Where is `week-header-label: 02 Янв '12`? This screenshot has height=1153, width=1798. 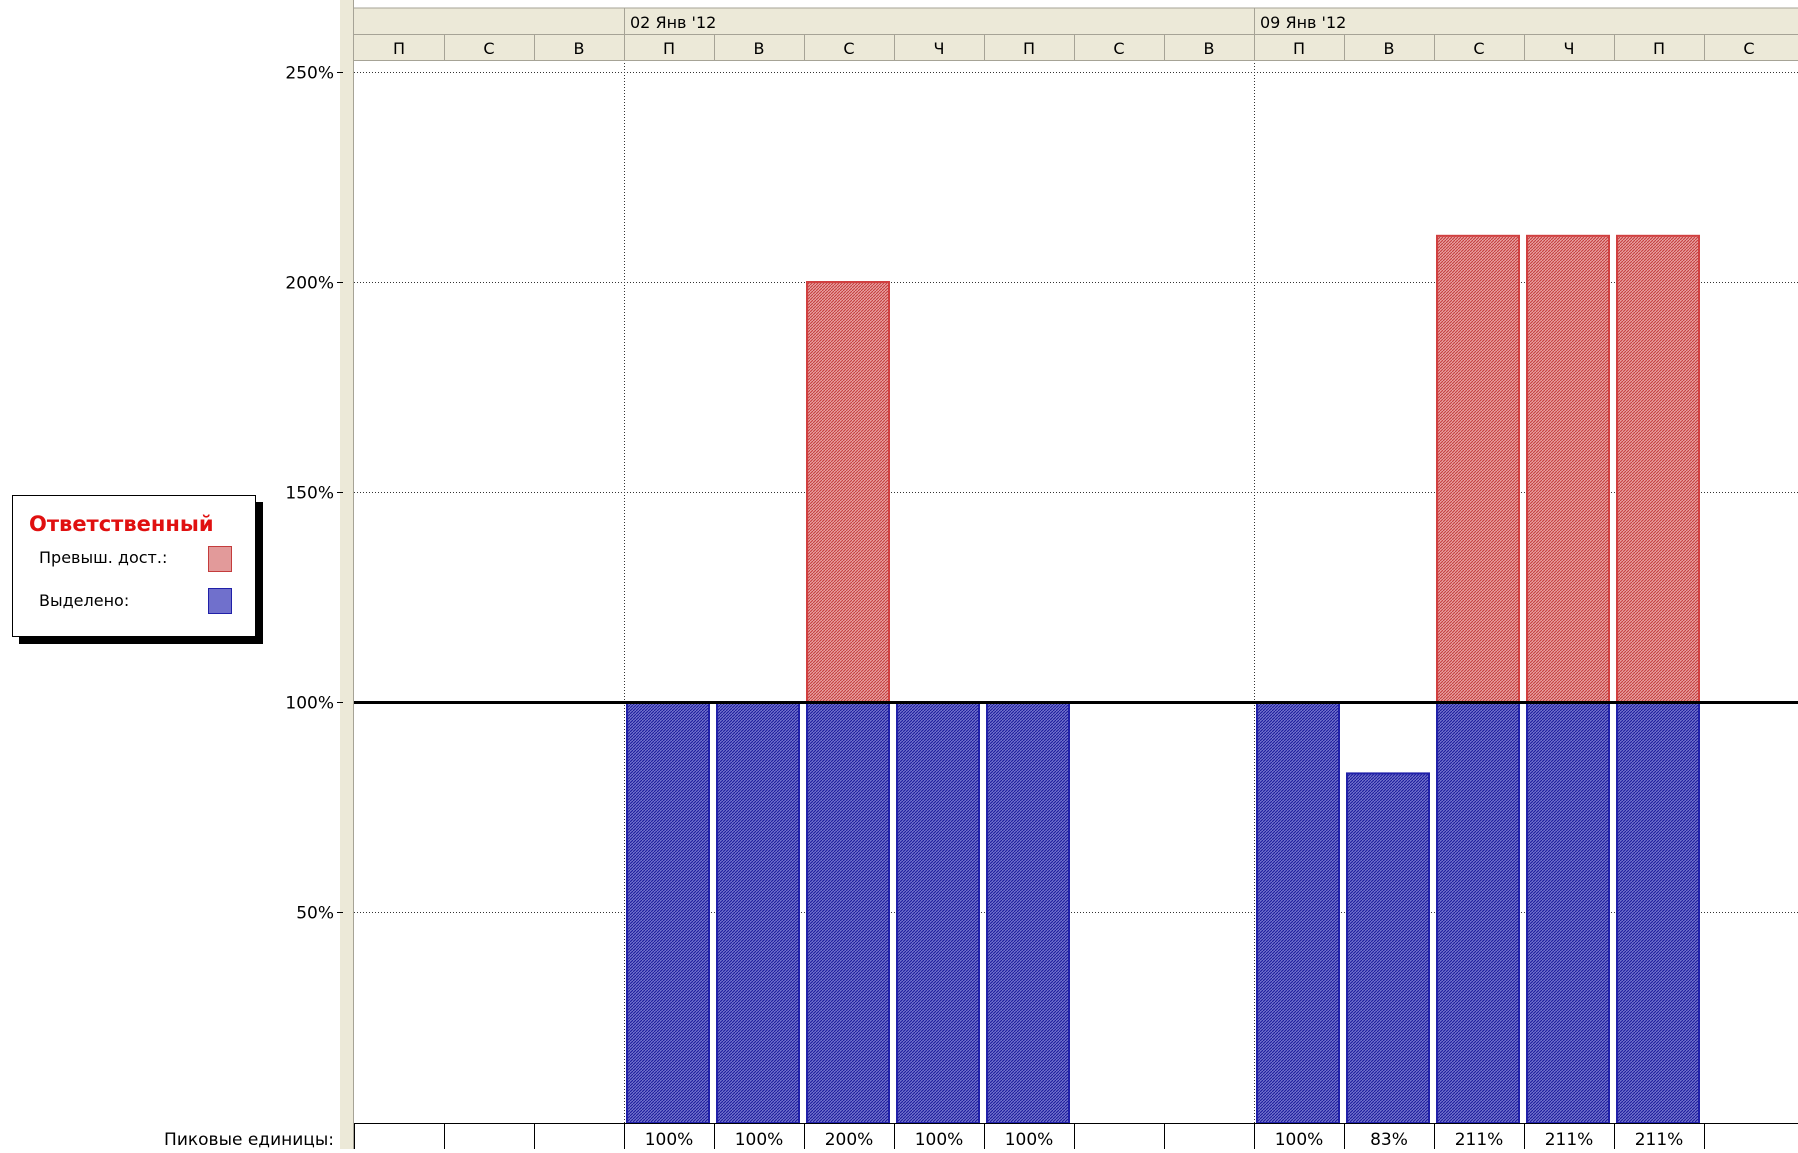
week-header-label: 02 Янв '12 is located at coordinates (673, 22).